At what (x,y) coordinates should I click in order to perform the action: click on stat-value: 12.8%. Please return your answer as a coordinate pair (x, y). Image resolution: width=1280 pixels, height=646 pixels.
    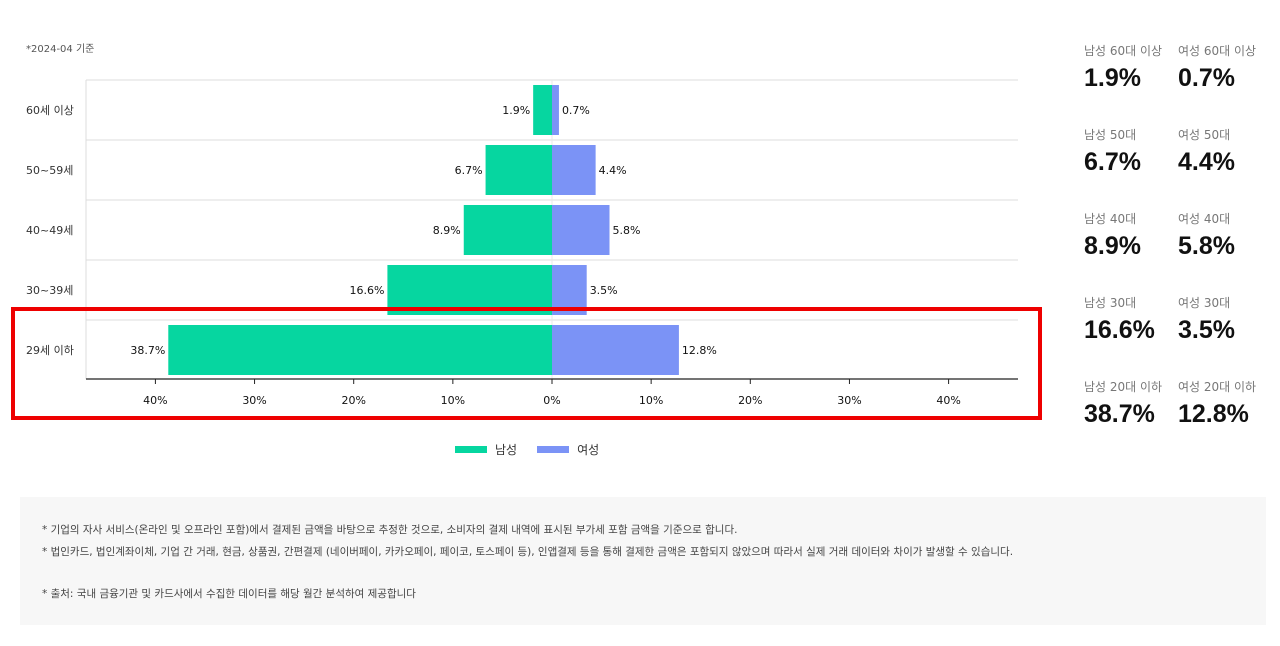
    Looking at the image, I should click on (1213, 414).